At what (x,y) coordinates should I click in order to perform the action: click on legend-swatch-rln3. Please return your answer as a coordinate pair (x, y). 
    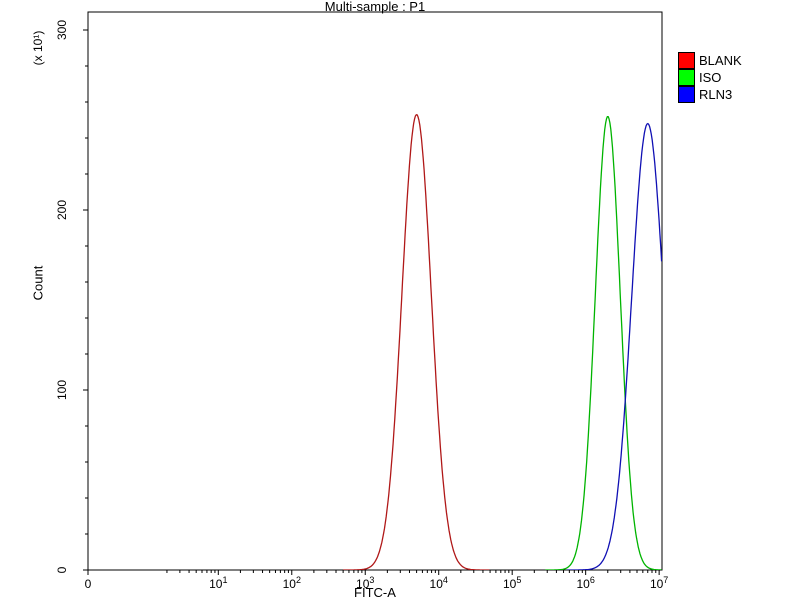
    Looking at the image, I should click on (686, 94).